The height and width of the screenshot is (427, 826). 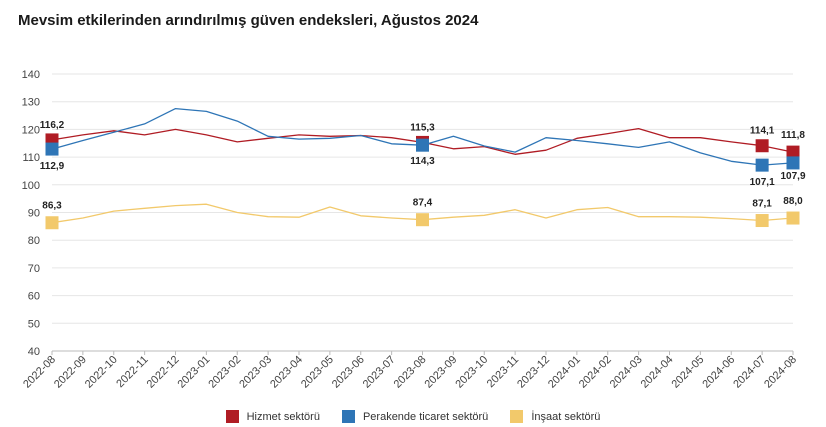 What do you see at coordinates (422, 127) in the screenshot?
I see `data-label-hizmet-2023-08: 115,3` at bounding box center [422, 127].